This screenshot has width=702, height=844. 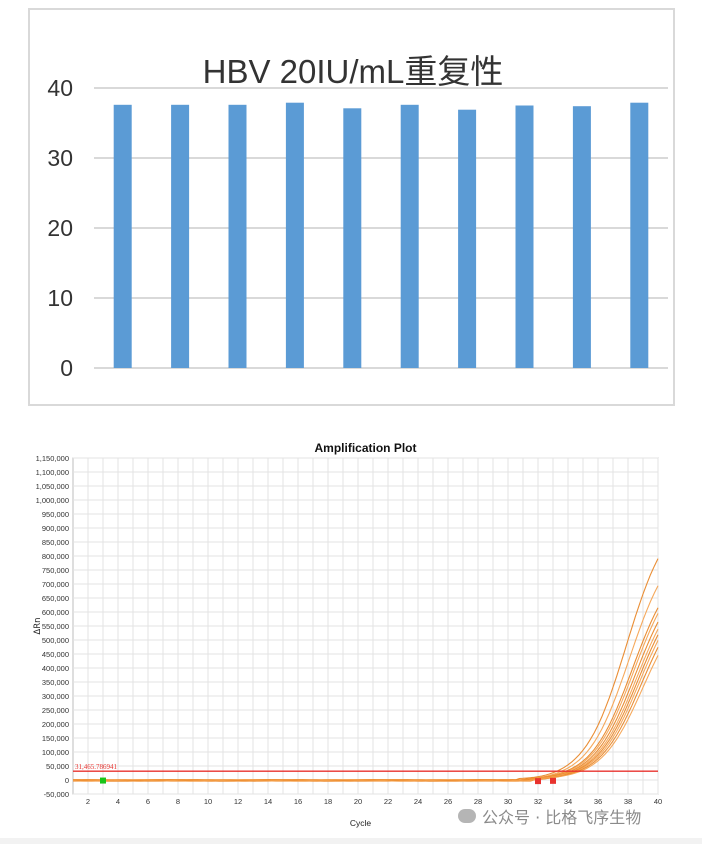 I want to click on threshold-label: 31,465.786941, so click(x=96, y=767).